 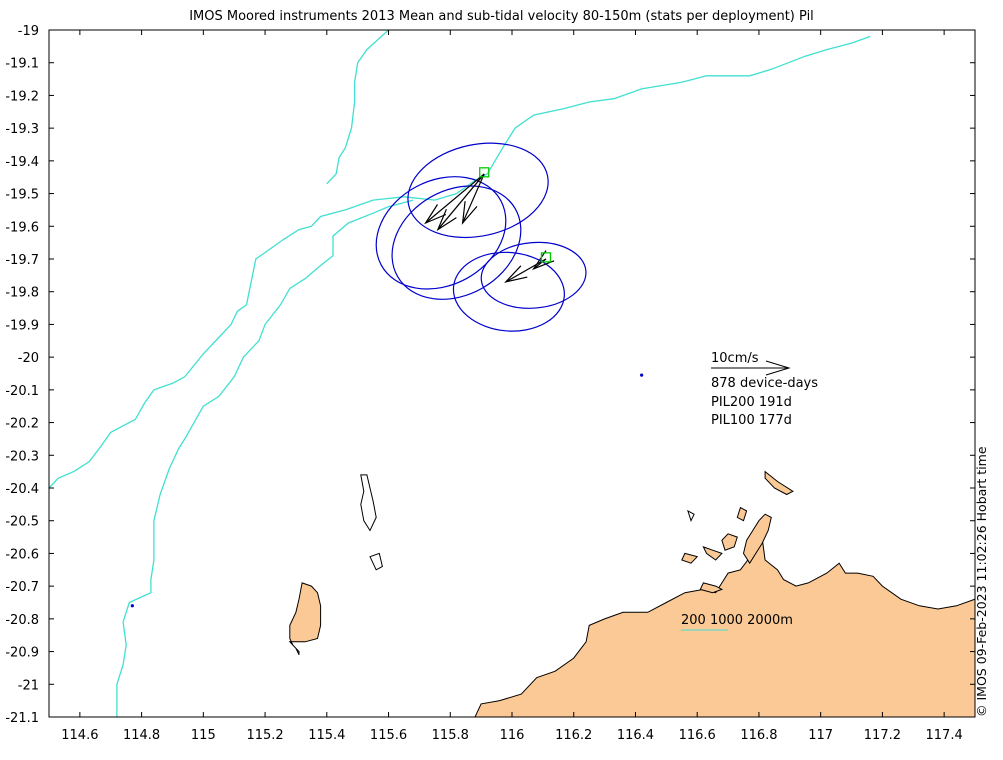 What do you see at coordinates (22, 489) in the screenshot?
I see `y-tick-label: -20.4` at bounding box center [22, 489].